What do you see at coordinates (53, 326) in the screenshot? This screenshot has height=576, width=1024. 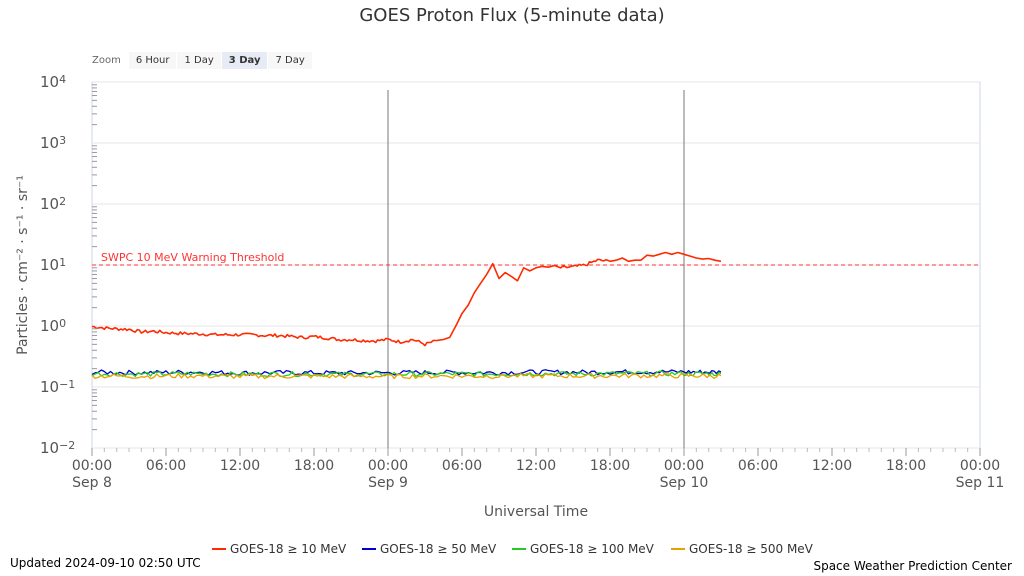 I see `y-tick-label: 100` at bounding box center [53, 326].